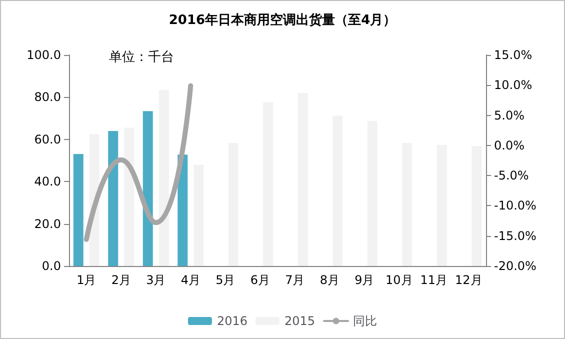  Describe the element at coordinates (47, 97) in the screenshot. I see `y-tick-label: 80.0` at that location.